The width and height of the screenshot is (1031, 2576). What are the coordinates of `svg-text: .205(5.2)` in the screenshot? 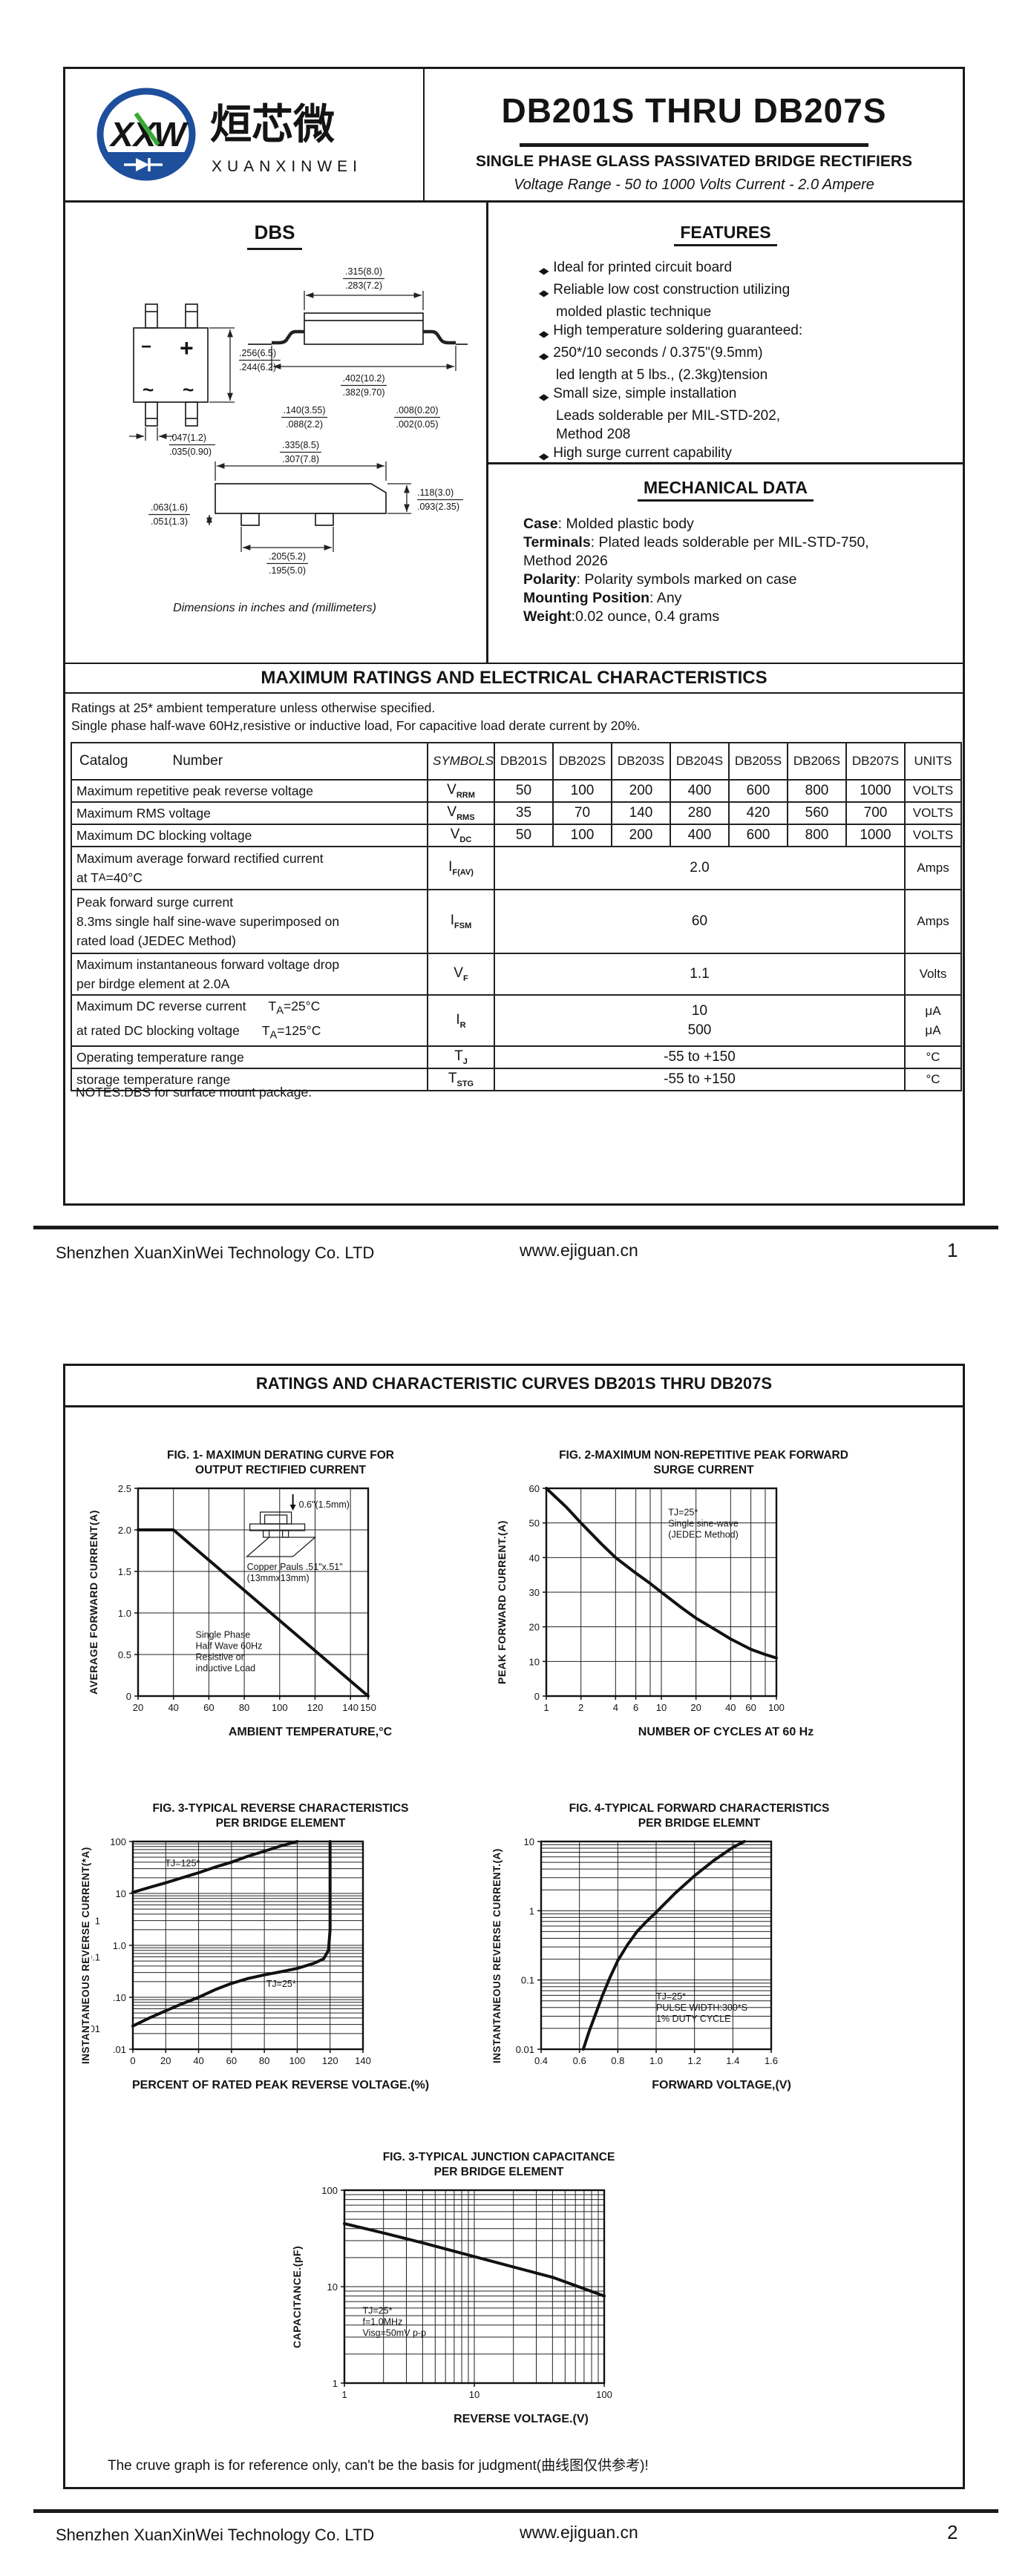 It's located at (287, 556).